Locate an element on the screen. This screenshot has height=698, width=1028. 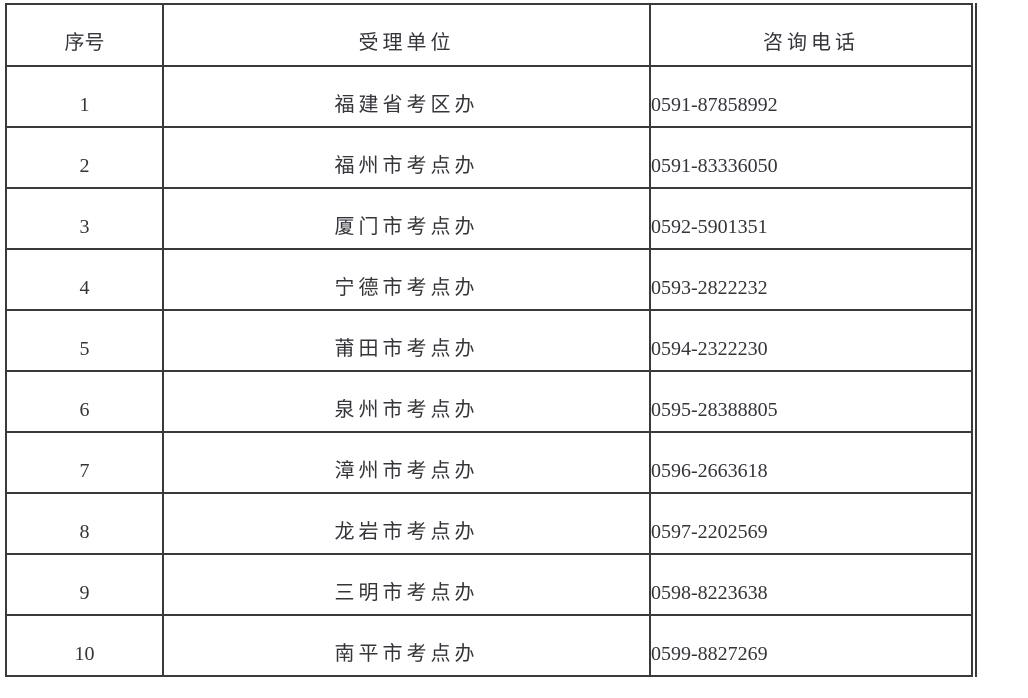
column-header-phone: 咨询电话 is located at coordinates (811, 35).